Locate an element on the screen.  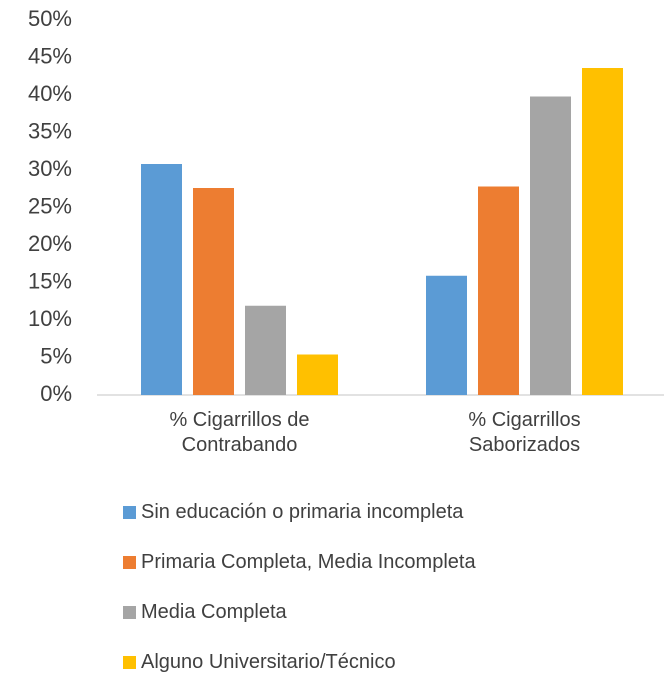
x-tick-label: % Cigarrillos Saborizados is located at coordinates (524, 432).